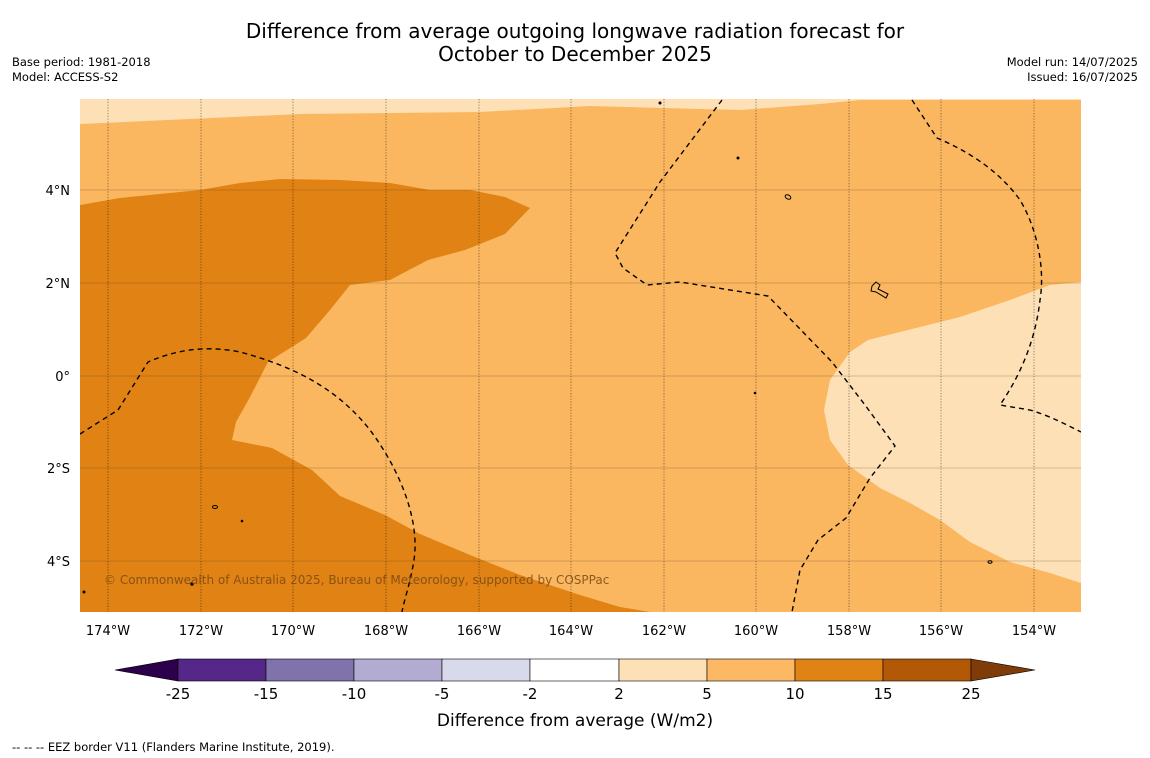 This screenshot has height=758, width=1150. What do you see at coordinates (619, 694) in the screenshot?
I see `colorbar-tick: 2` at bounding box center [619, 694].